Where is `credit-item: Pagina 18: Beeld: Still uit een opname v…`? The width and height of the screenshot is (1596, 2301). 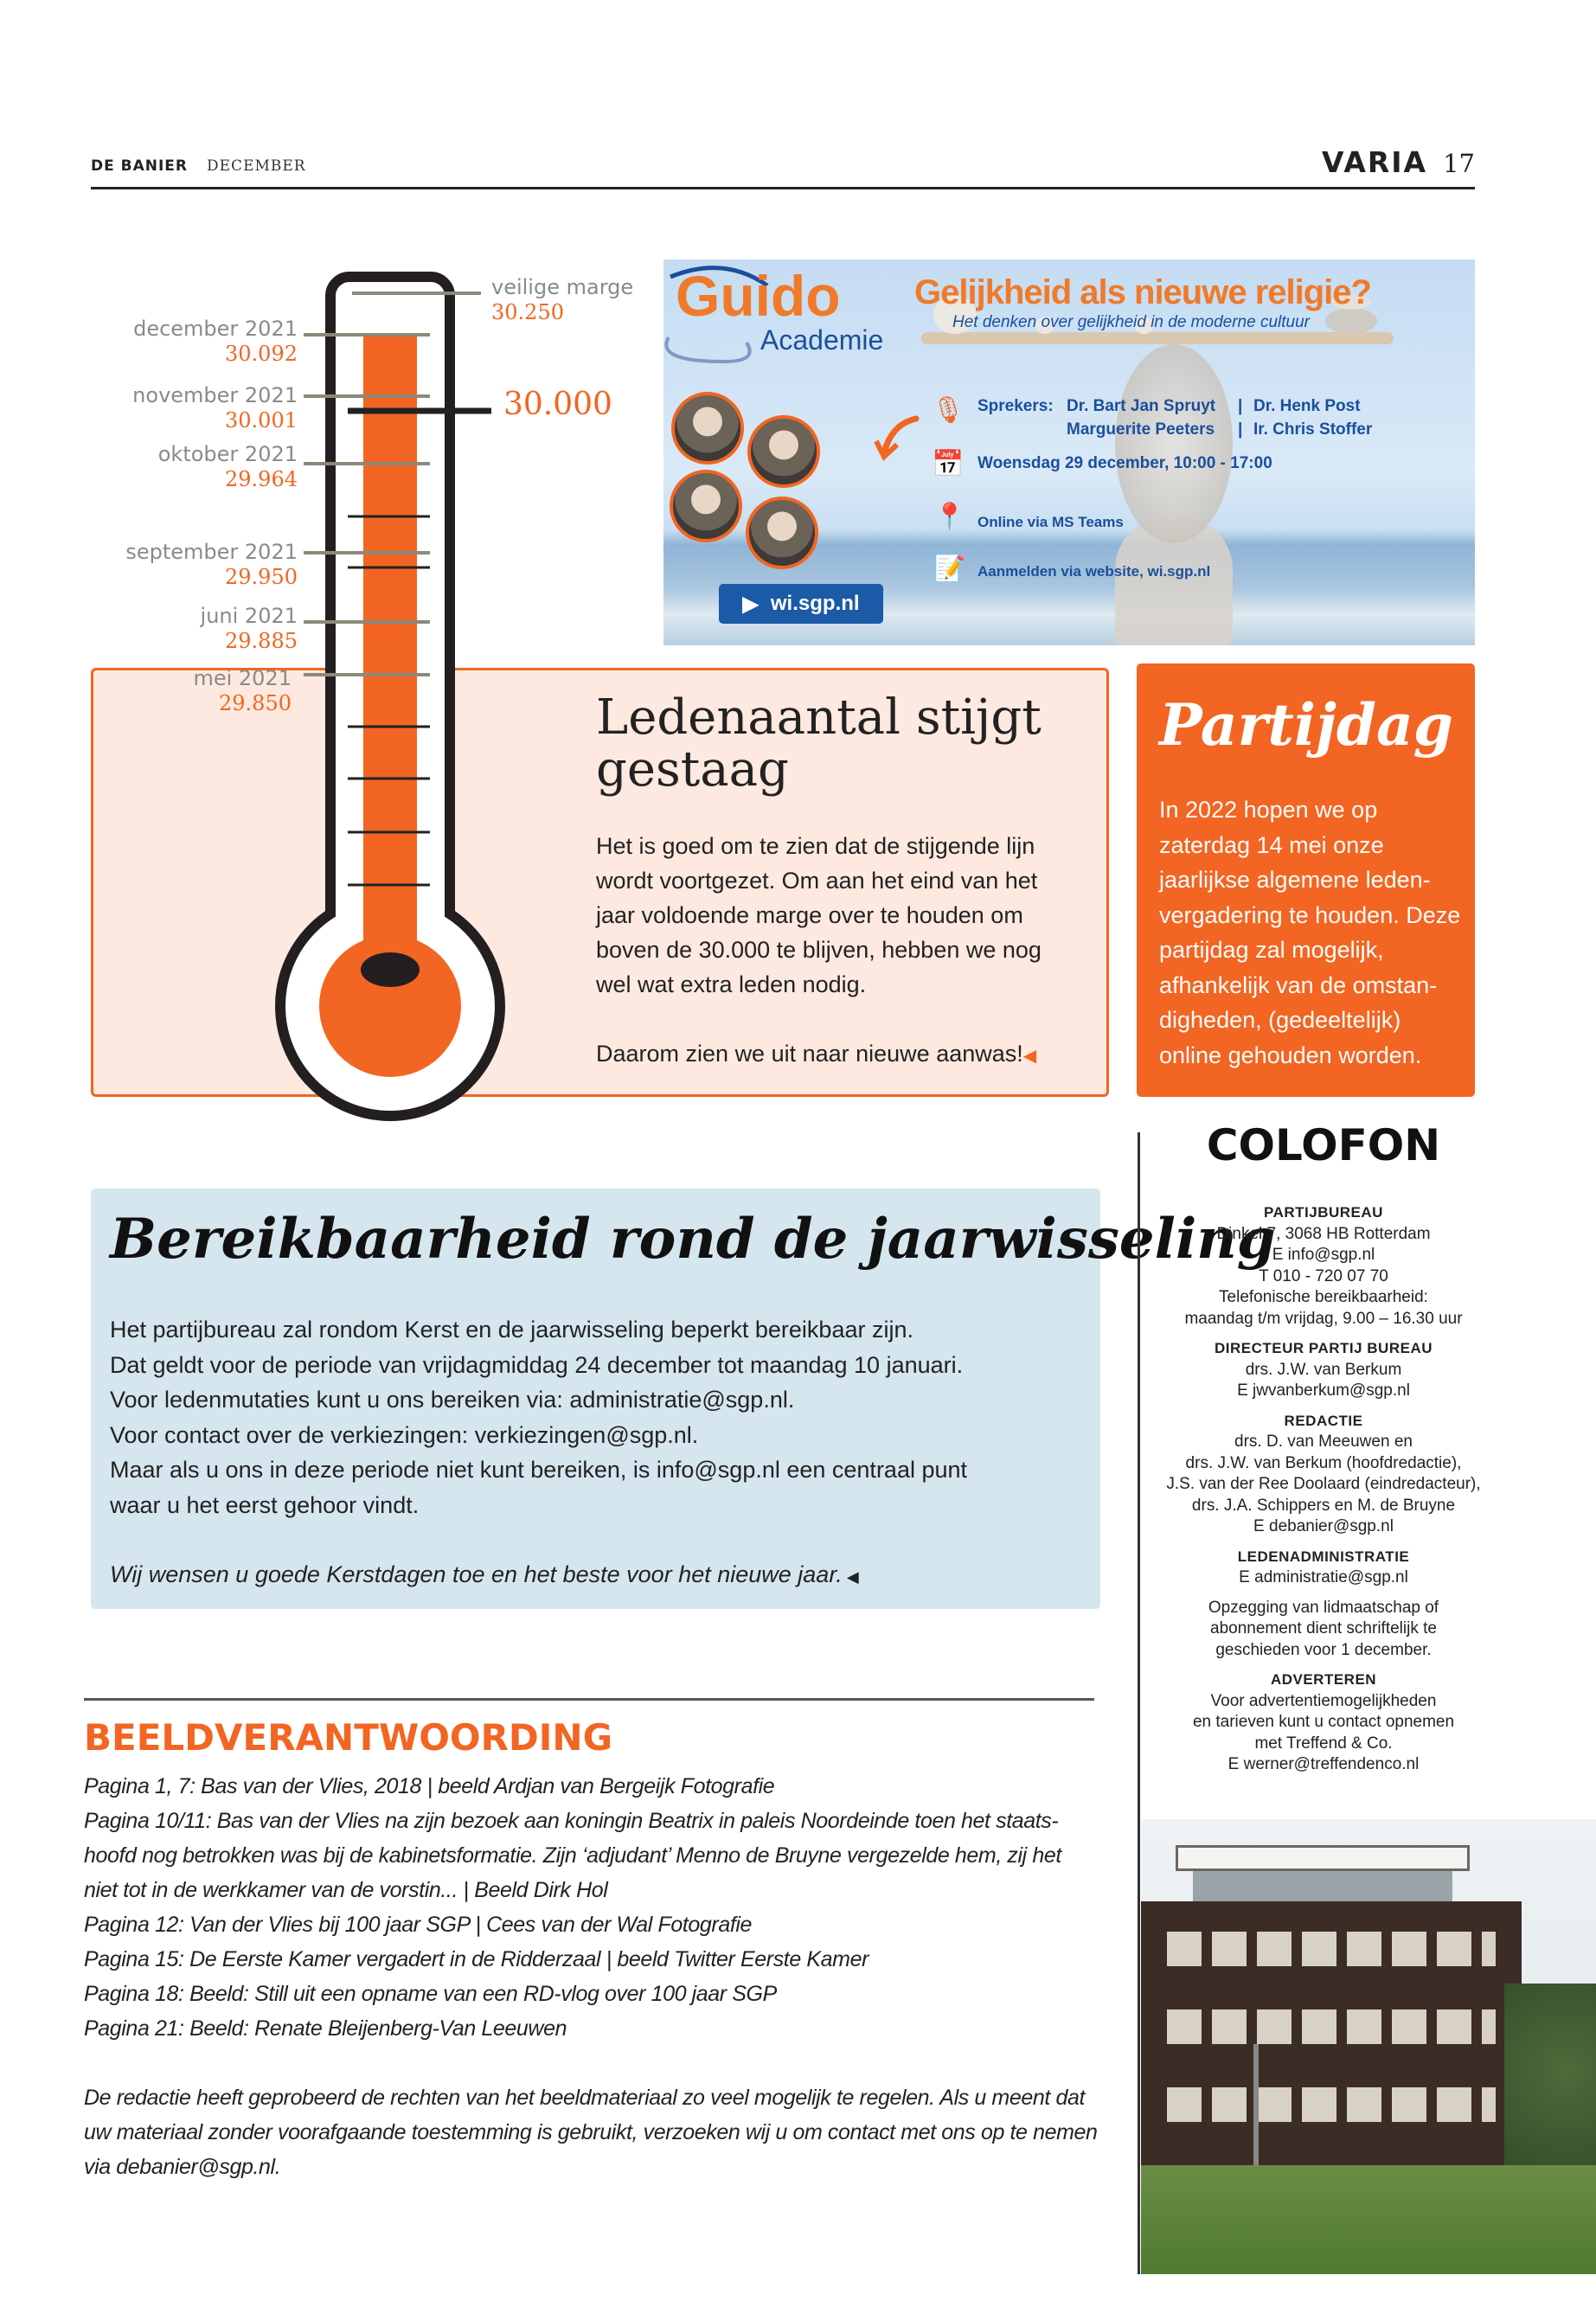
credit-item: Pagina 18: Beeld: Still uit een opname v… is located at coordinates (430, 1994).